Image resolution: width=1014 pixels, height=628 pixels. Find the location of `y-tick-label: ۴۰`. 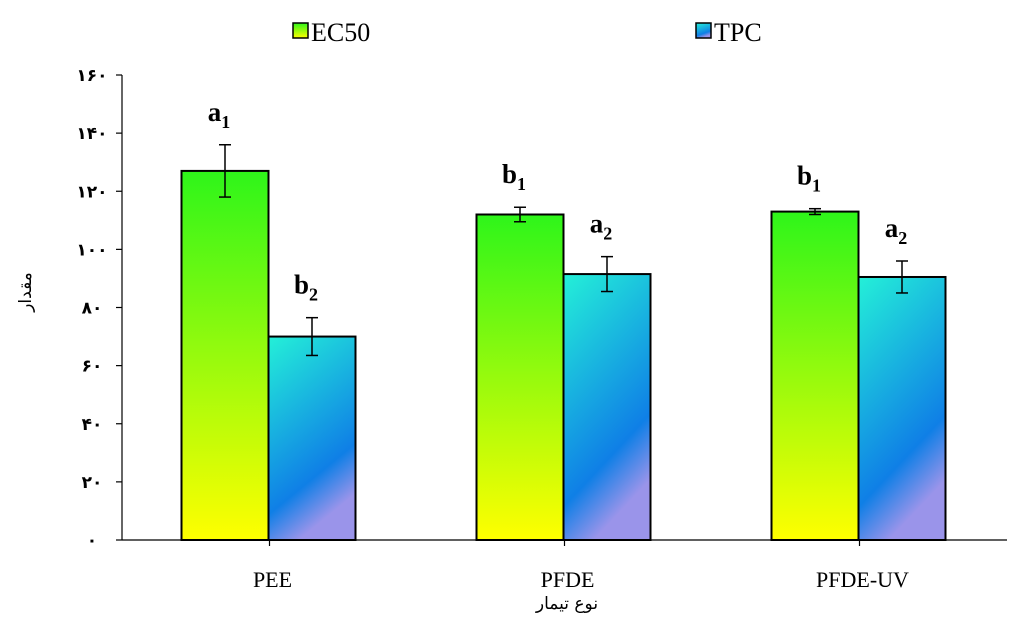

y-tick-label: ۴۰ is located at coordinates (92, 425).